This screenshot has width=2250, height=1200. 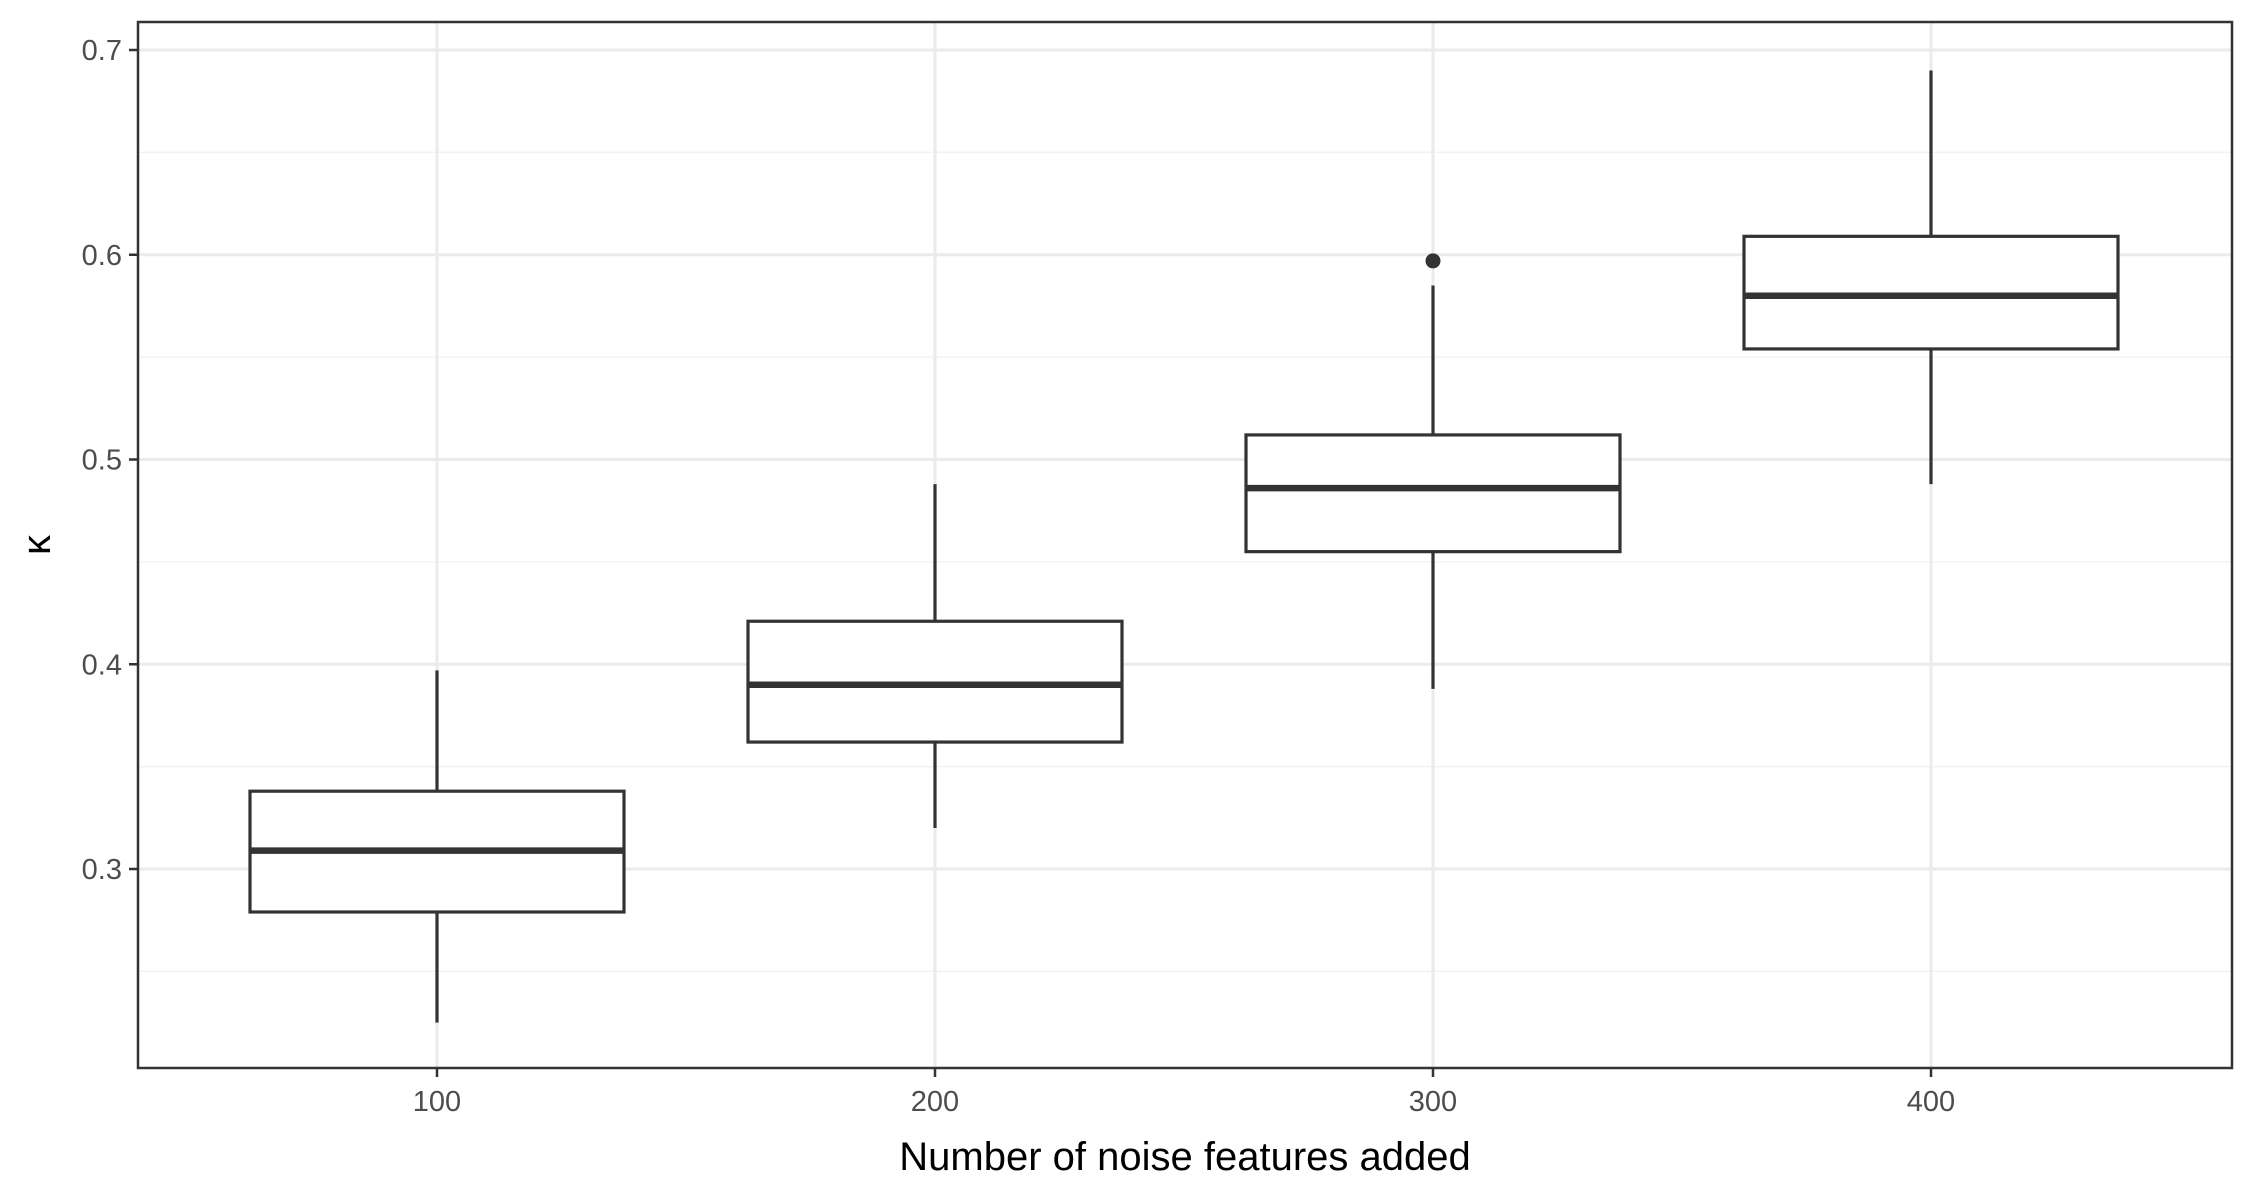 I want to click on x-tick-label: 100, so click(x=437, y=1102).